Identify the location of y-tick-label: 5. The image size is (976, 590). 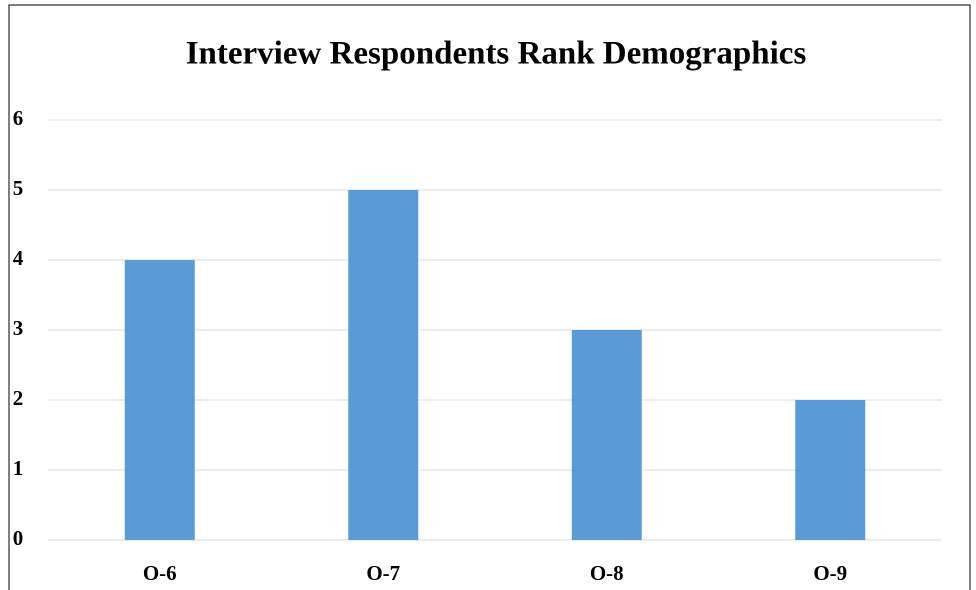
(18, 188).